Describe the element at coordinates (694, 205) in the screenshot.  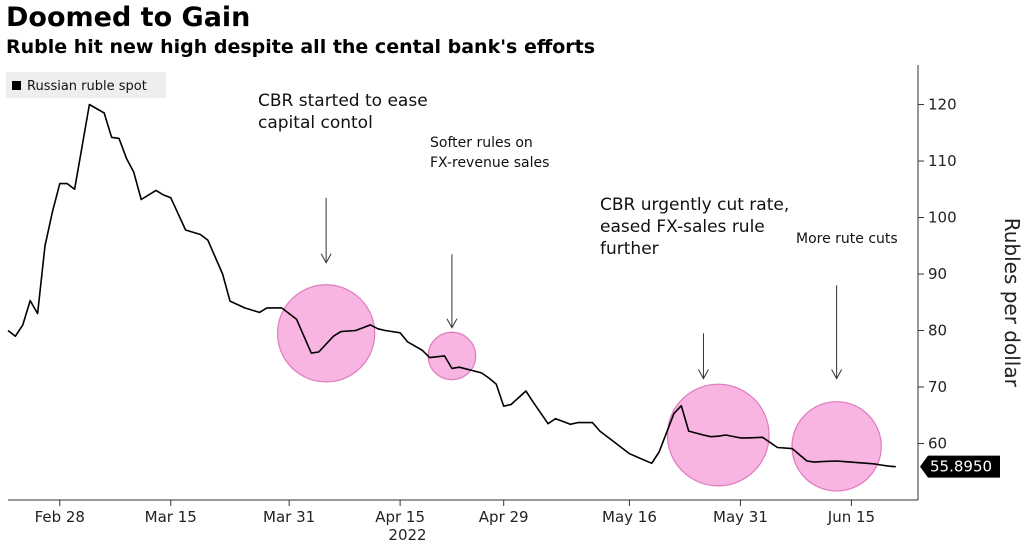
I see `annotation-text-3: CBR urgently cut rate,` at that location.